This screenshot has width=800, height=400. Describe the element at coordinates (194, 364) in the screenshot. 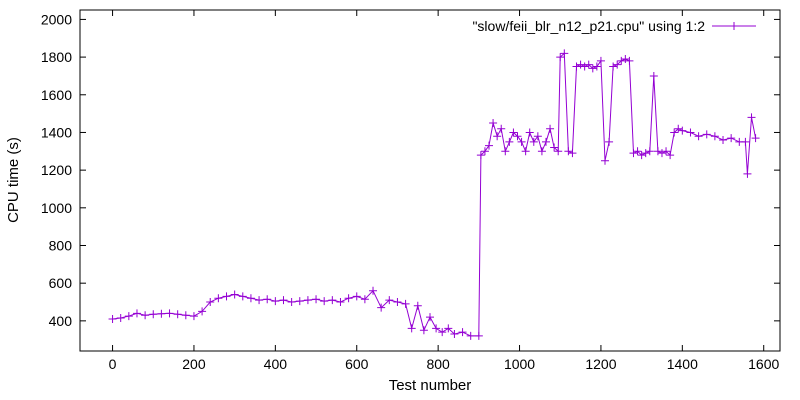

I see `x-tick-label: 200` at that location.